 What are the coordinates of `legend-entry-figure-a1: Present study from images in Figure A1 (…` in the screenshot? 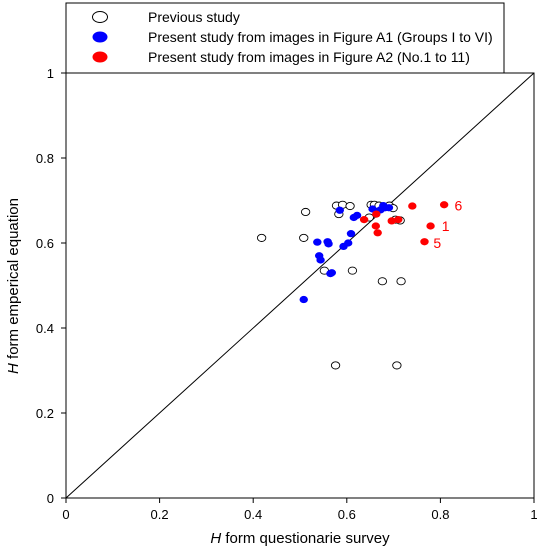 It's located at (292, 37).